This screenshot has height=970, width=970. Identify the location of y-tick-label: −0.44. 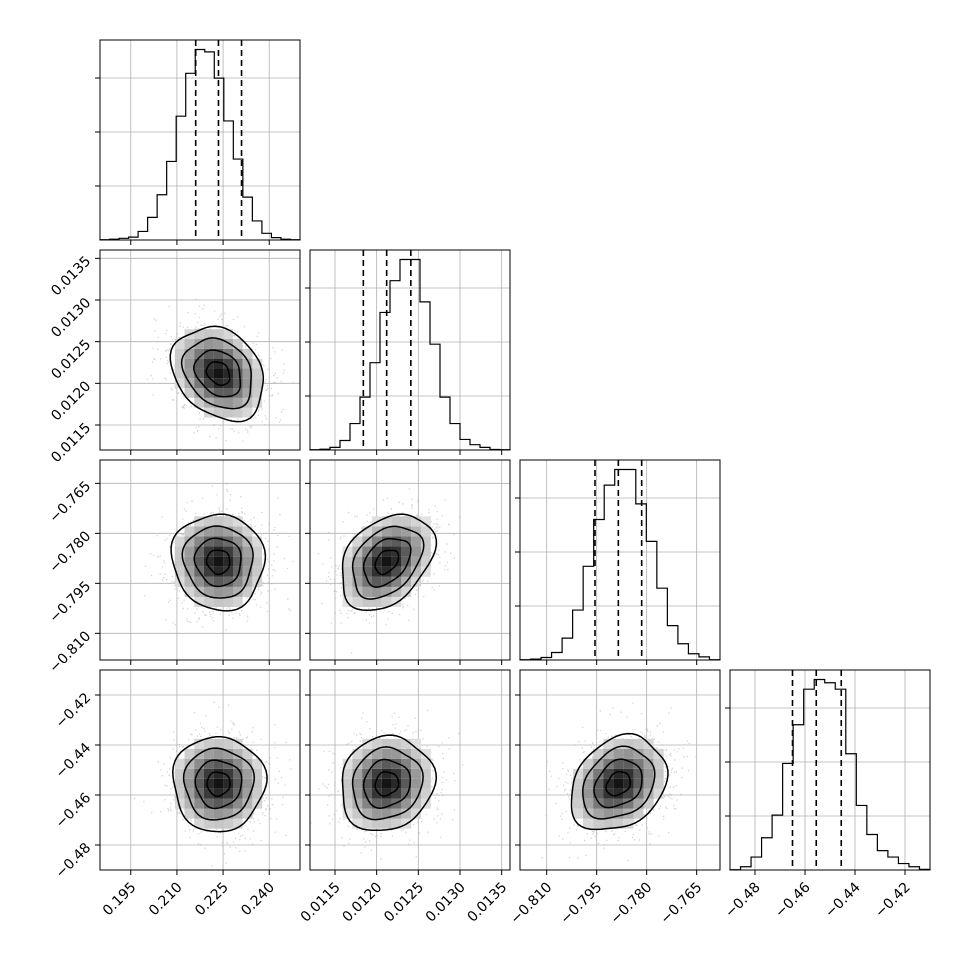
(74, 761).